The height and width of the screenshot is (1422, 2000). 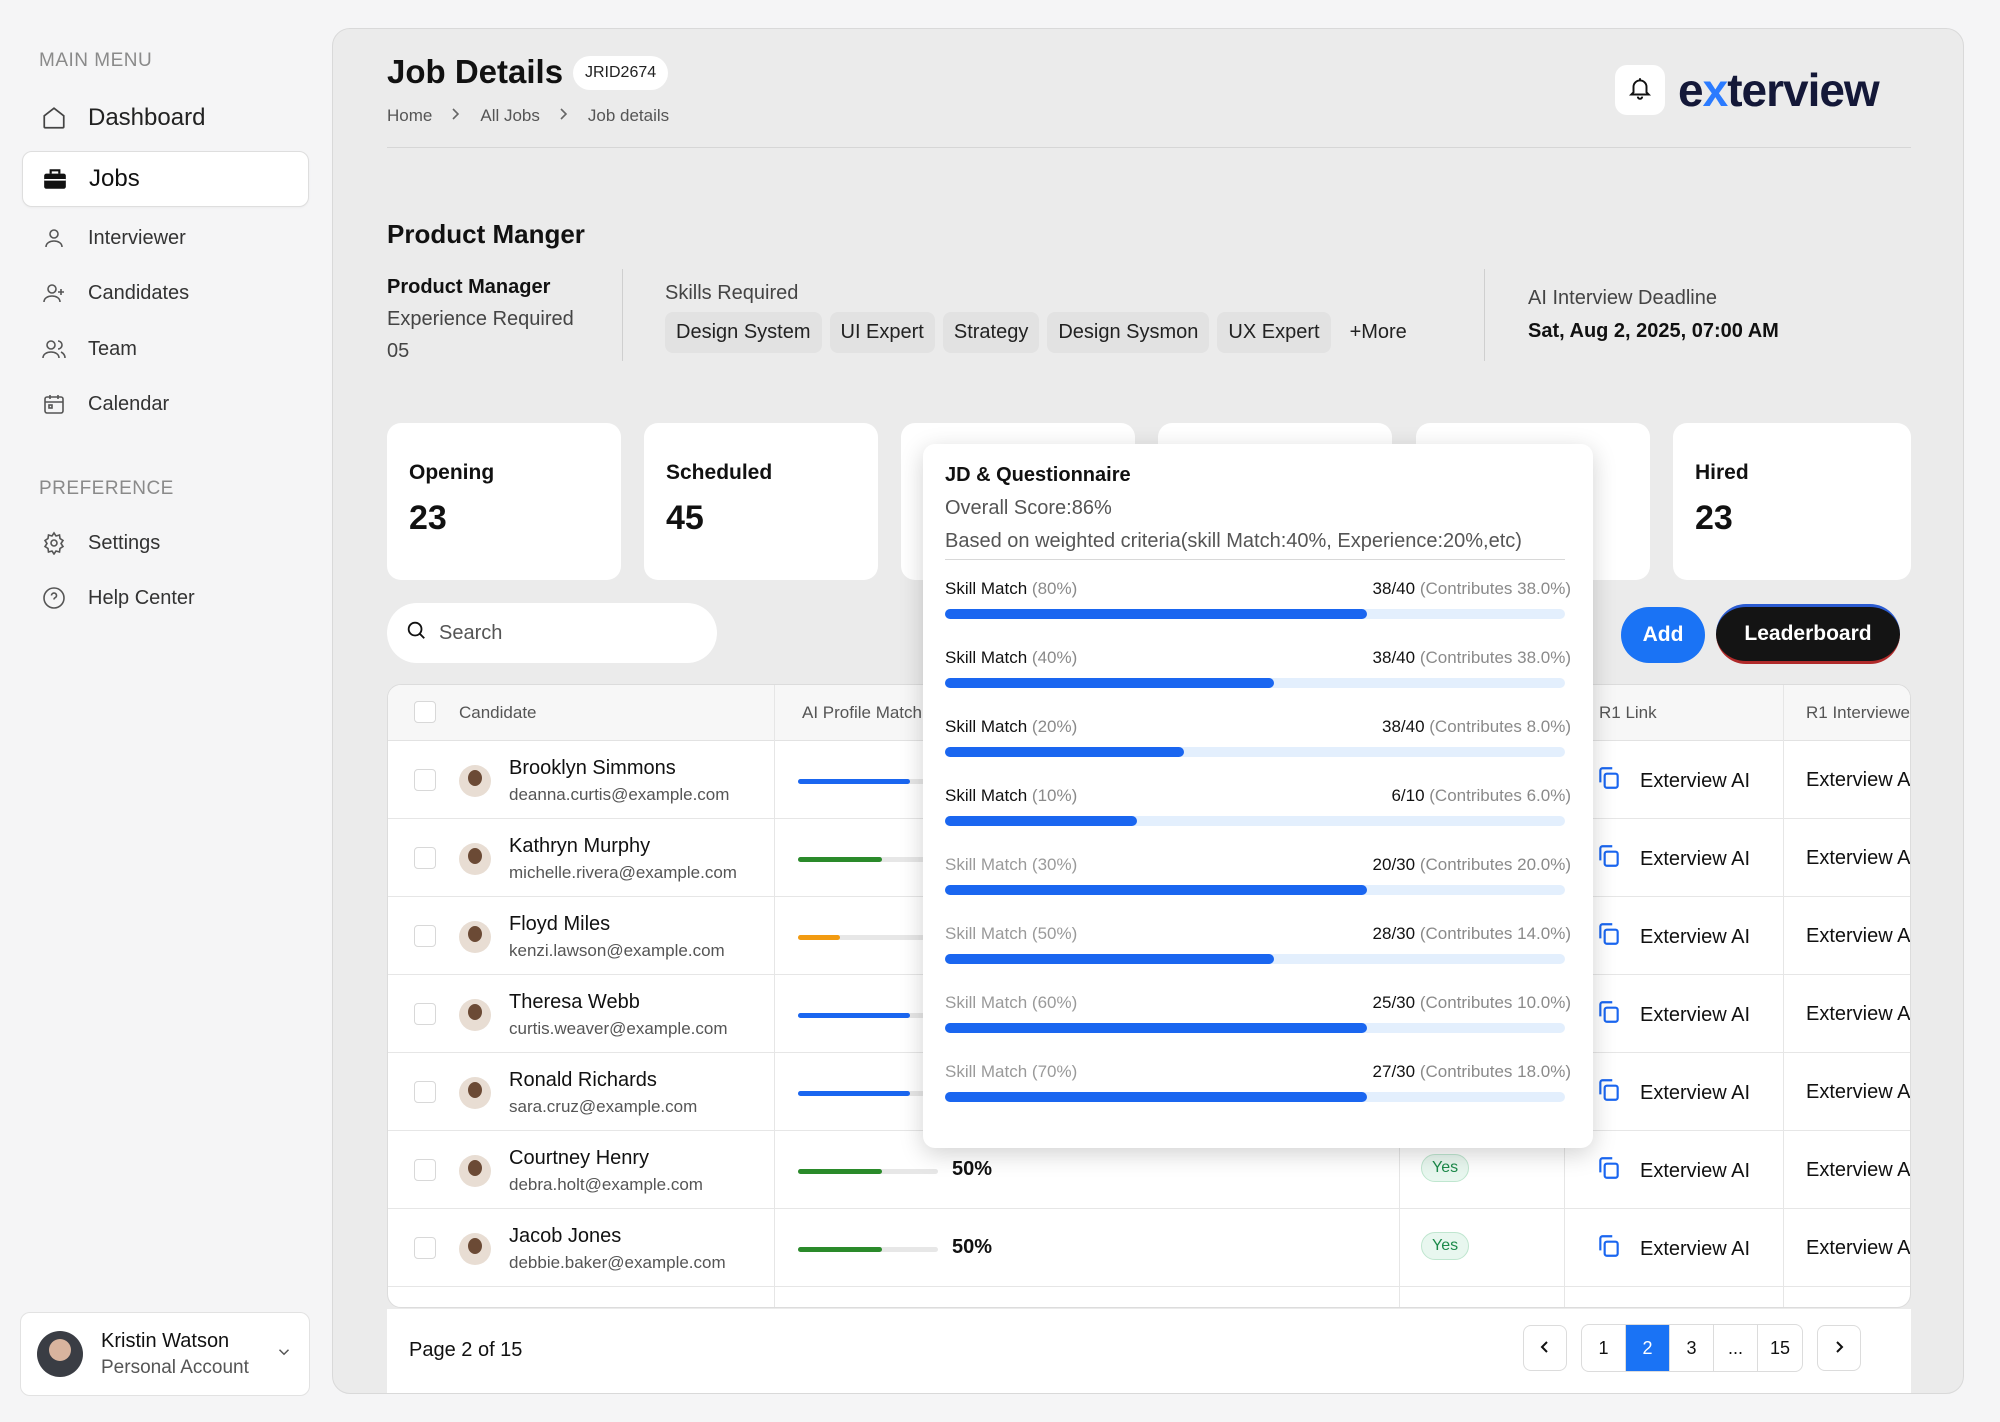 What do you see at coordinates (1378, 332) in the screenshot?
I see `more-skills-link: +More` at bounding box center [1378, 332].